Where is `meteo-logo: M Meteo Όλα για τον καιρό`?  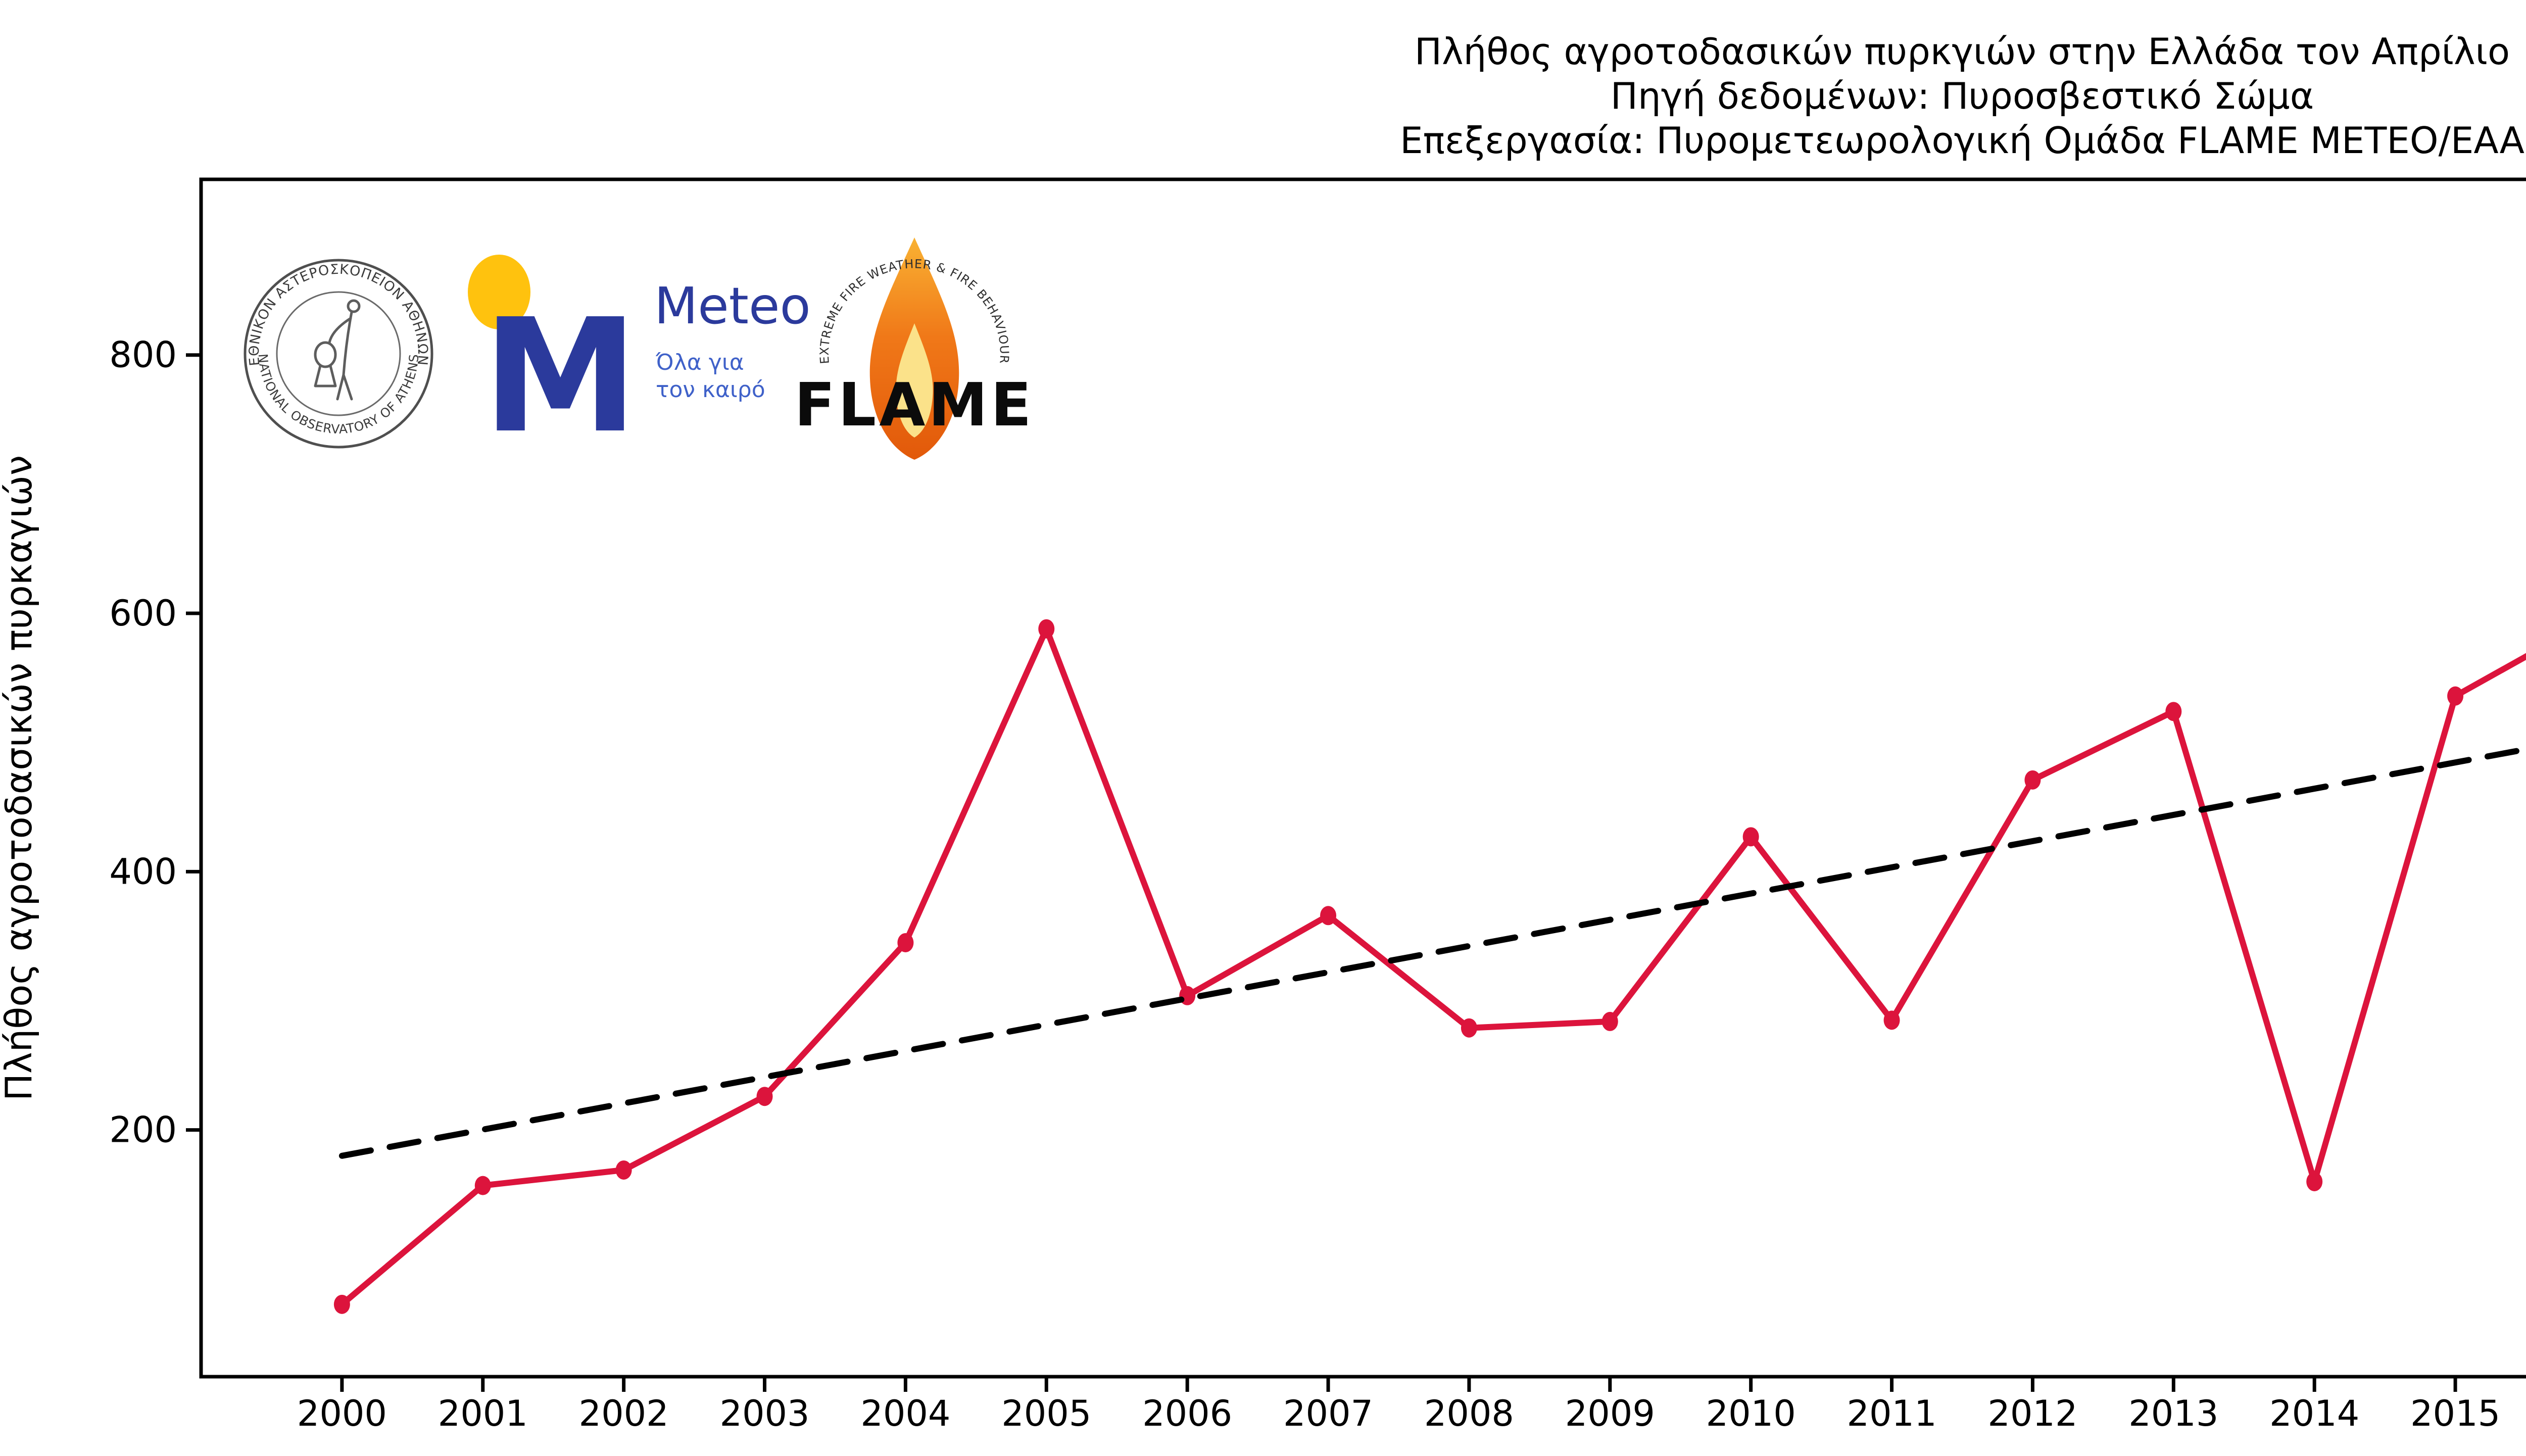 meteo-logo: M Meteo Όλα για τον καιρό is located at coordinates (639, 361).